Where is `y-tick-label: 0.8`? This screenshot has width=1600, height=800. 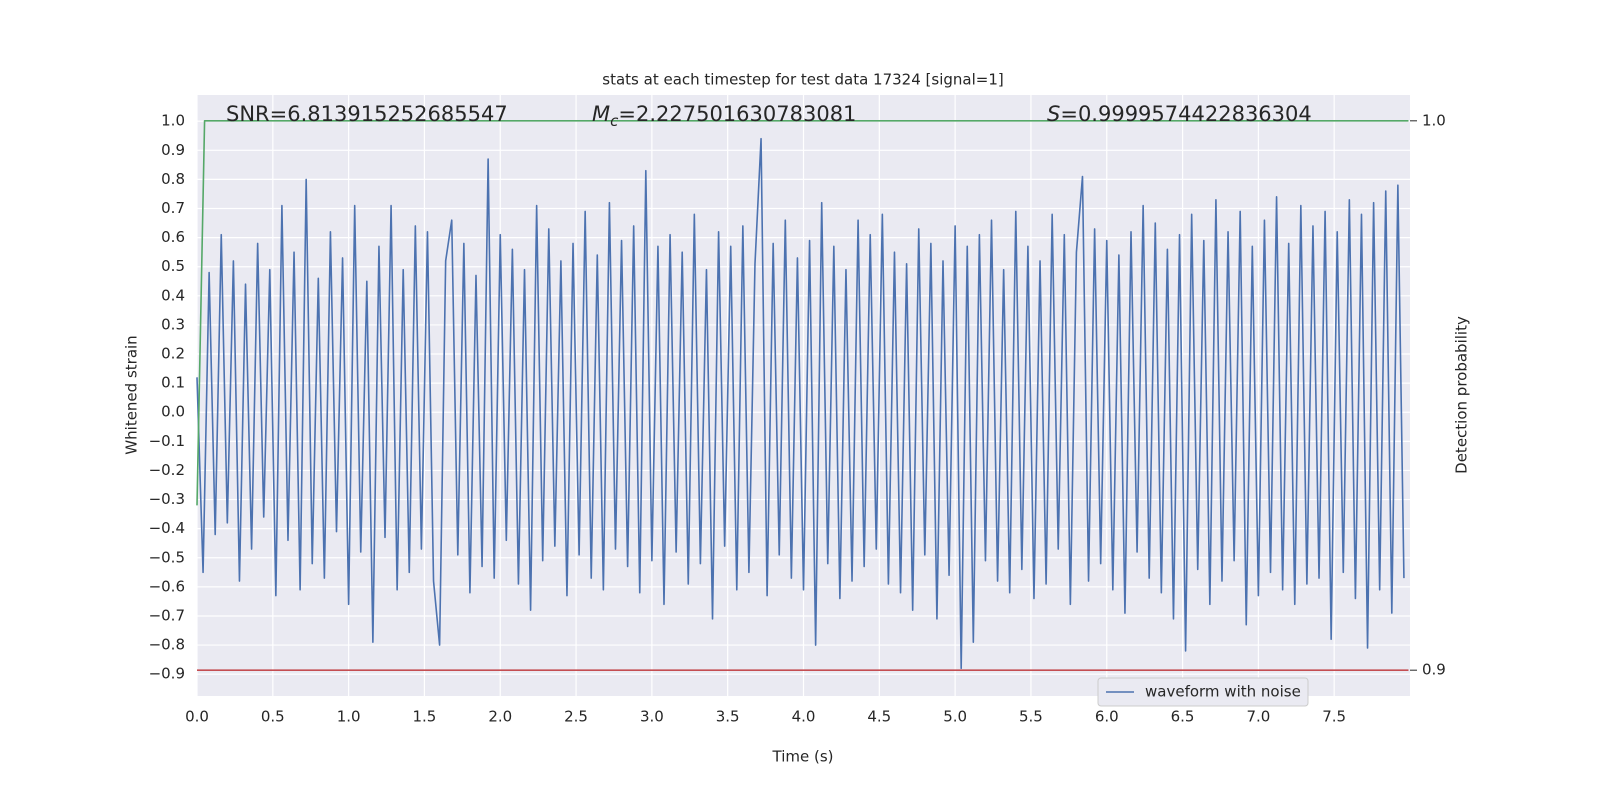
y-tick-label: 0.8 is located at coordinates (173, 179).